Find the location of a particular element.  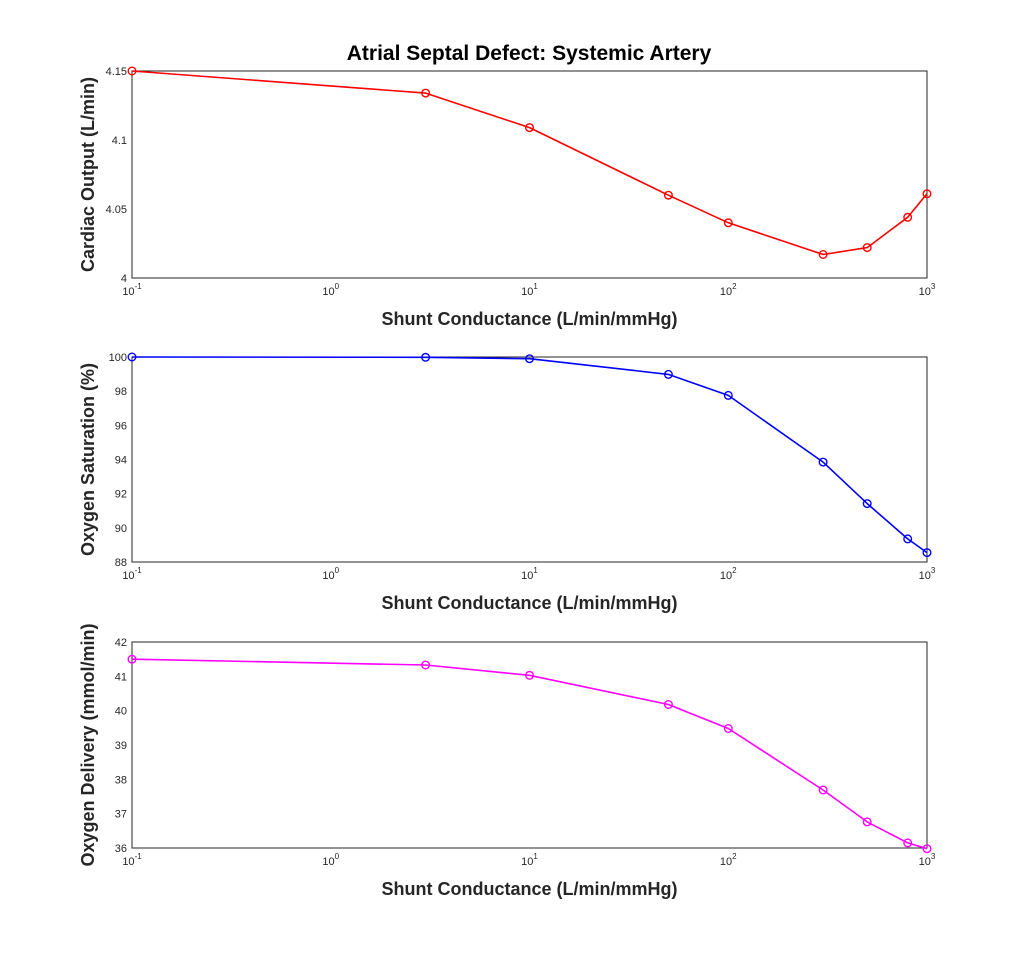

y-tick-label: 96 is located at coordinates (121, 426).